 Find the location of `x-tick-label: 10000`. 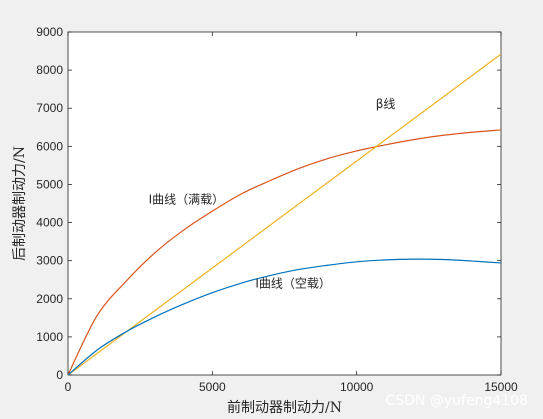

x-tick-label: 10000 is located at coordinates (357, 387).